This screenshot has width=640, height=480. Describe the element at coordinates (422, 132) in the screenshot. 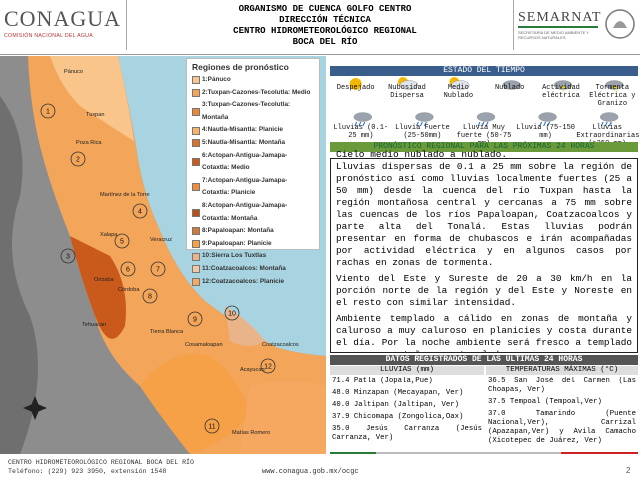

I see `weather-label: Lluvia Fuerte (25-50mm)` at that location.